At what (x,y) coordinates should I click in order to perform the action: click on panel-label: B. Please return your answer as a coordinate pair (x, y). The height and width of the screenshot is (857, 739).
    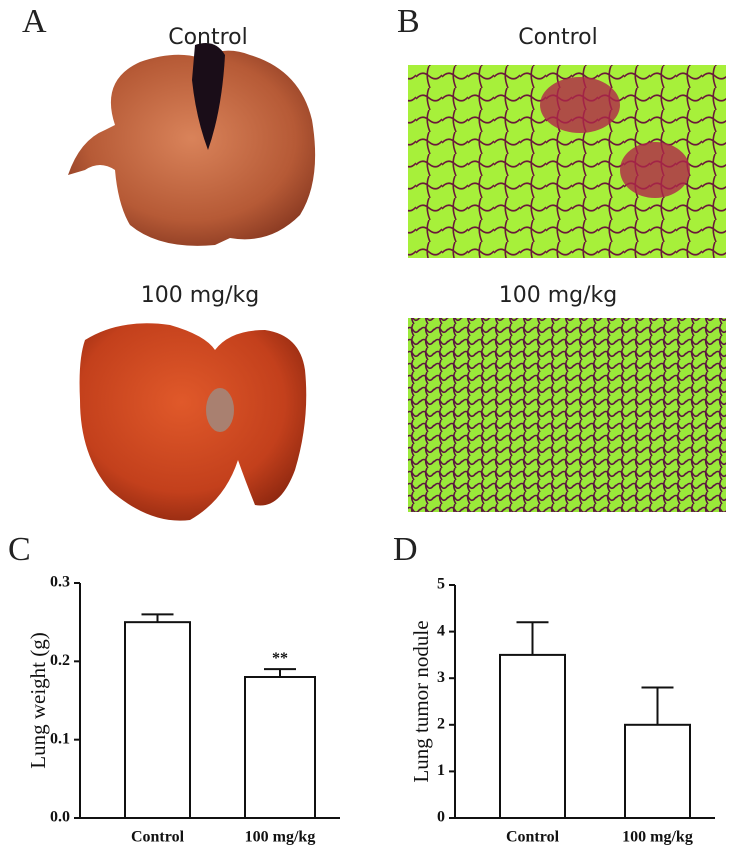
    Looking at the image, I should click on (408, 21).